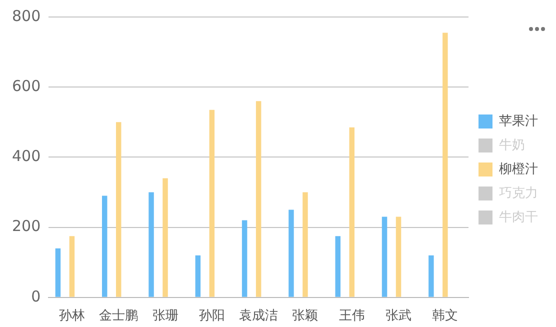 The width and height of the screenshot is (556, 327). Describe the element at coordinates (399, 316) in the screenshot. I see `x-tick-label: 张武` at that location.